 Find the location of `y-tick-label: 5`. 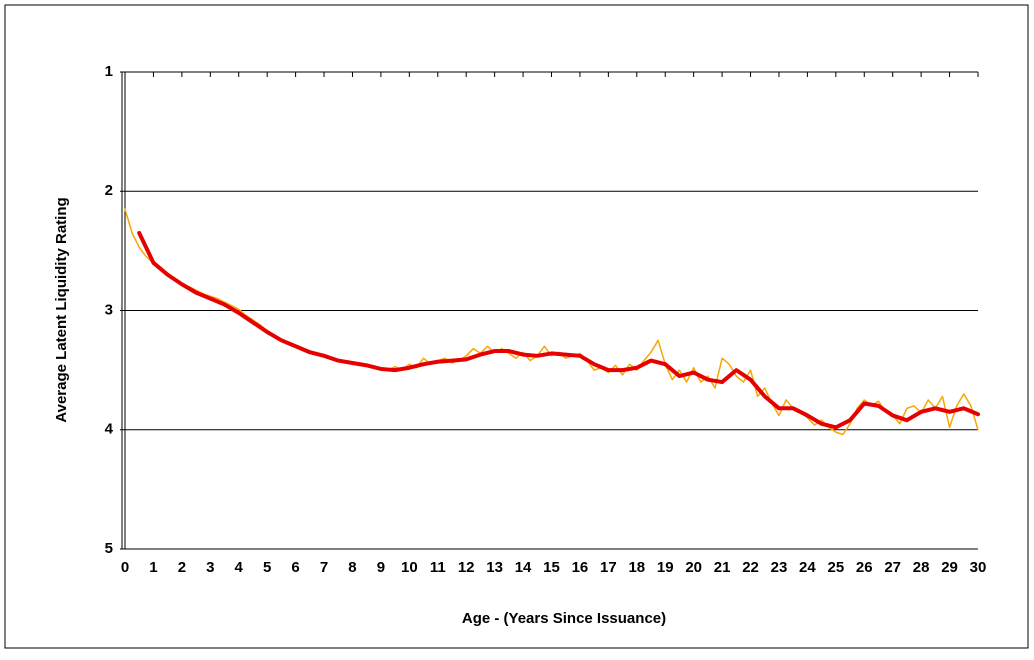

y-tick-label: 5 is located at coordinates (109, 548).